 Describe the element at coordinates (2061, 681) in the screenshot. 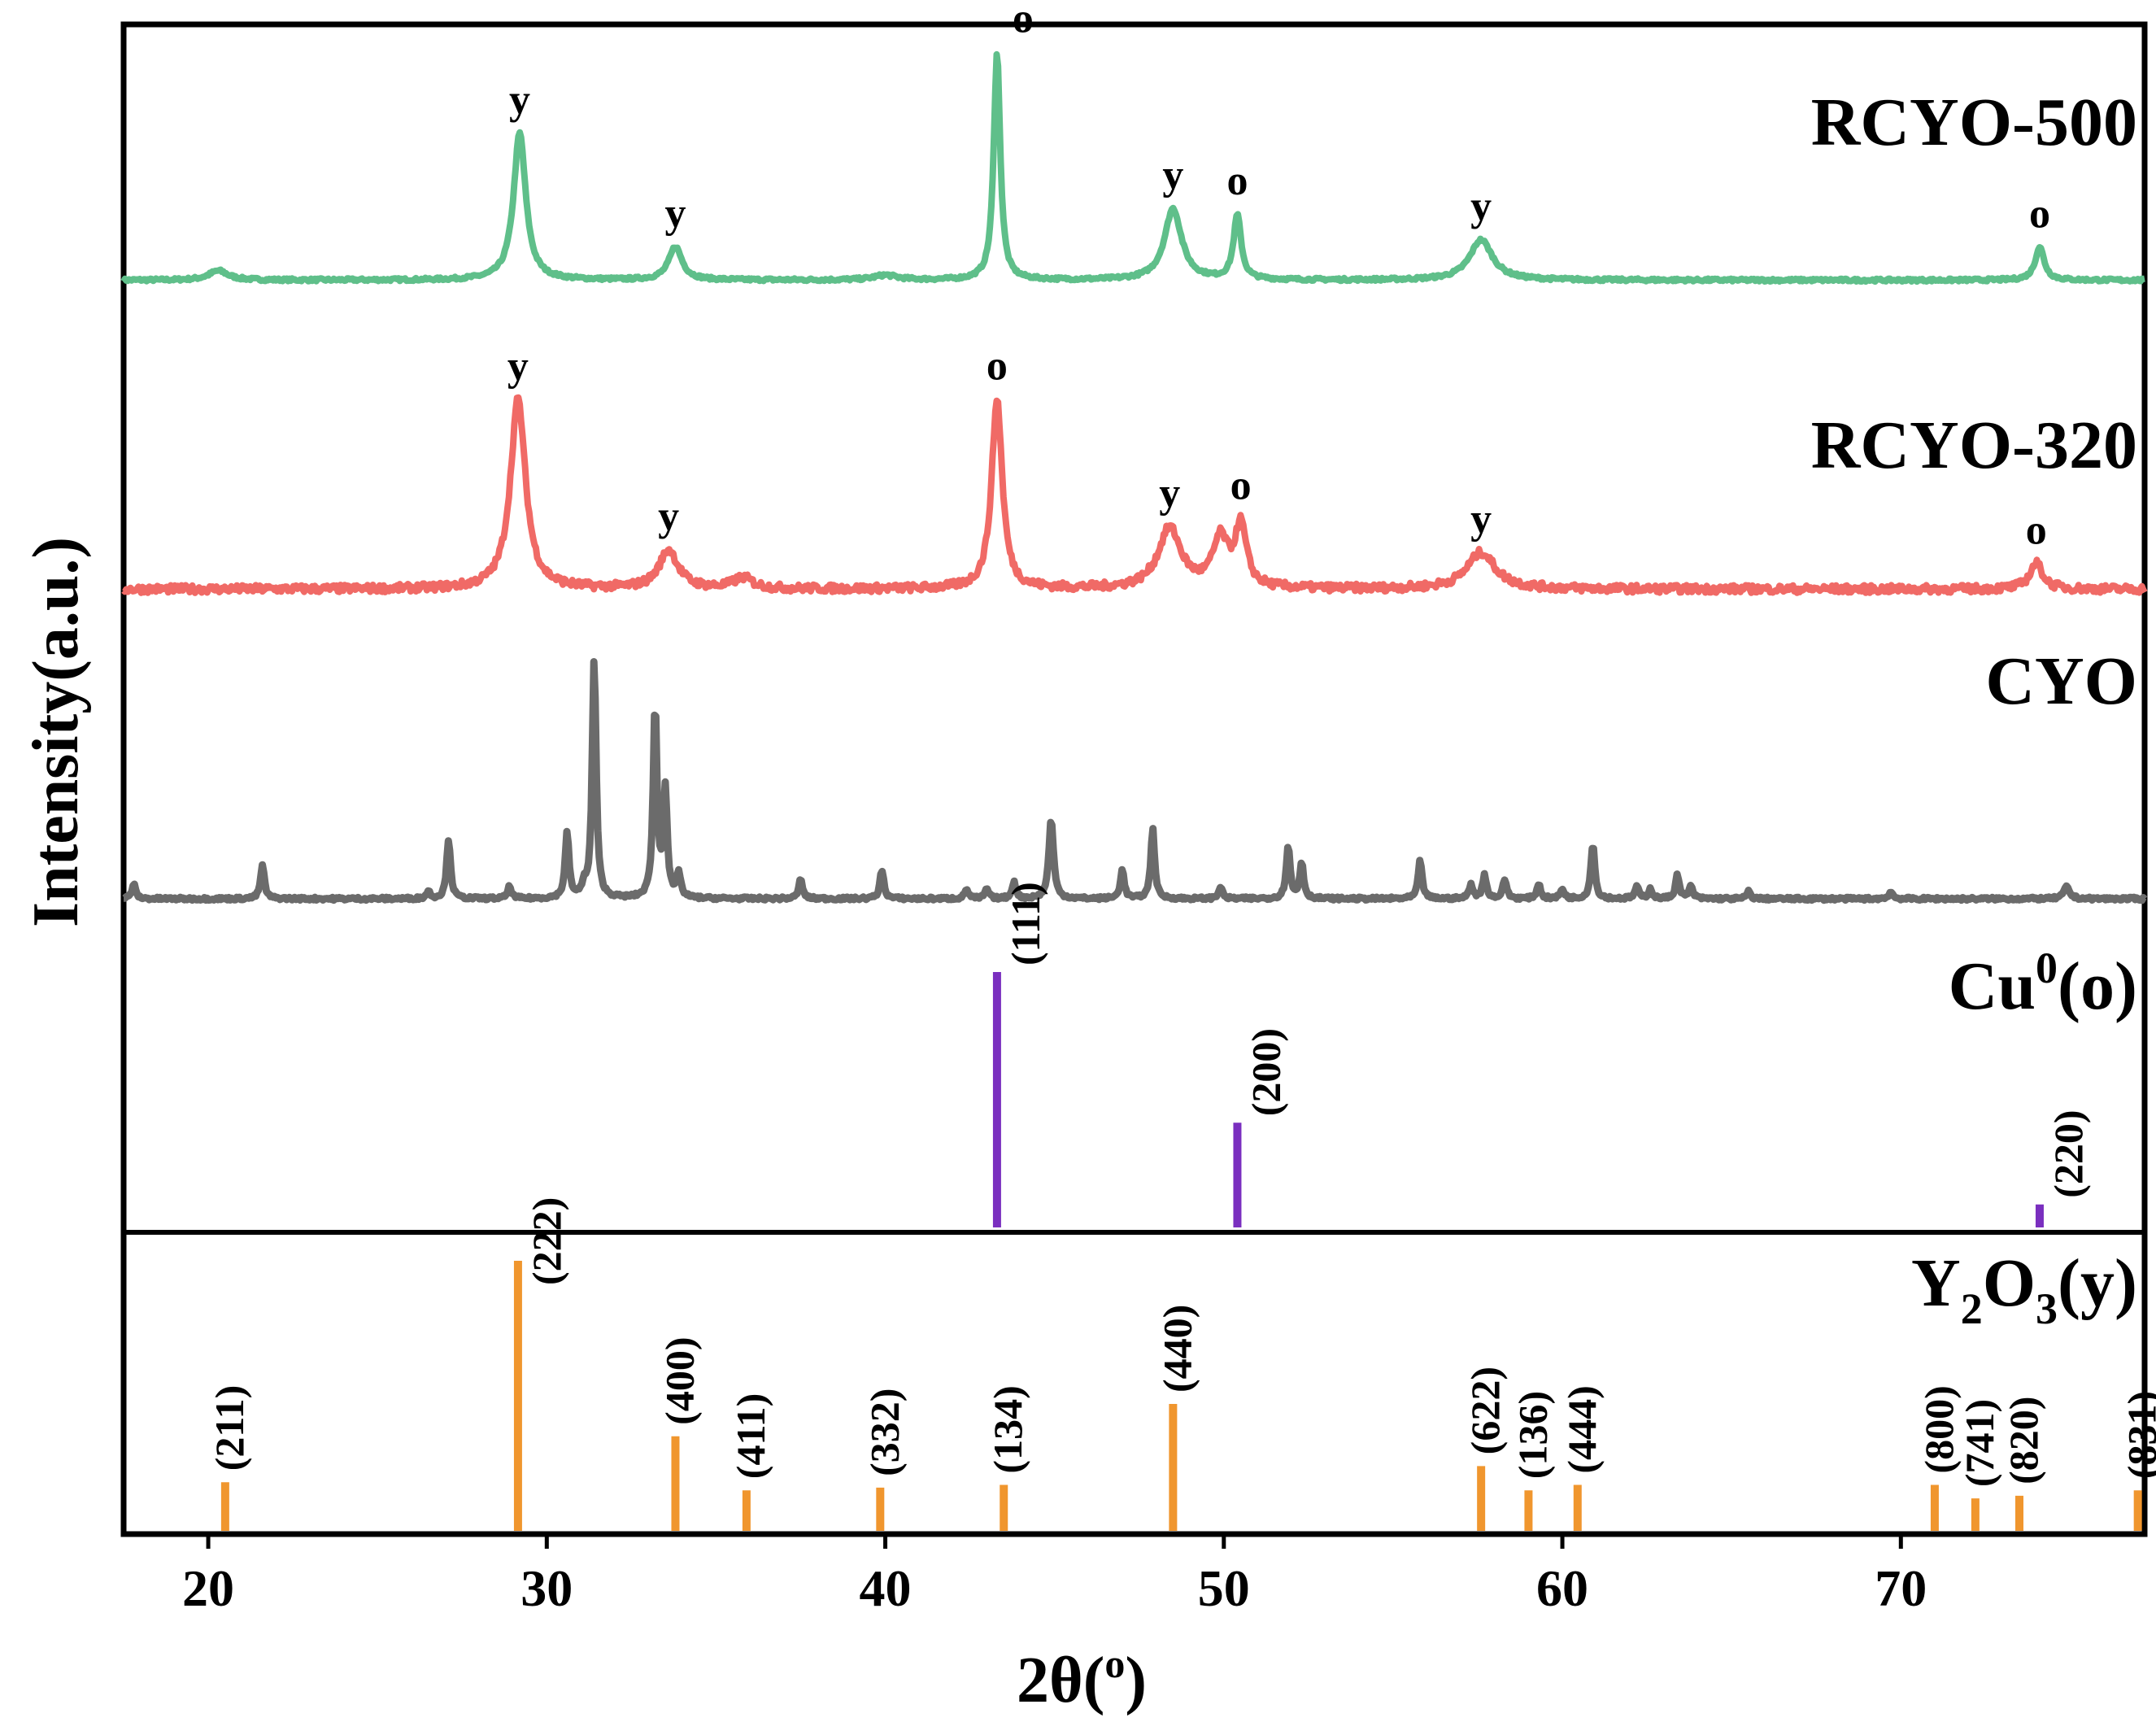

I see `series-label-cyo: CYO` at that location.